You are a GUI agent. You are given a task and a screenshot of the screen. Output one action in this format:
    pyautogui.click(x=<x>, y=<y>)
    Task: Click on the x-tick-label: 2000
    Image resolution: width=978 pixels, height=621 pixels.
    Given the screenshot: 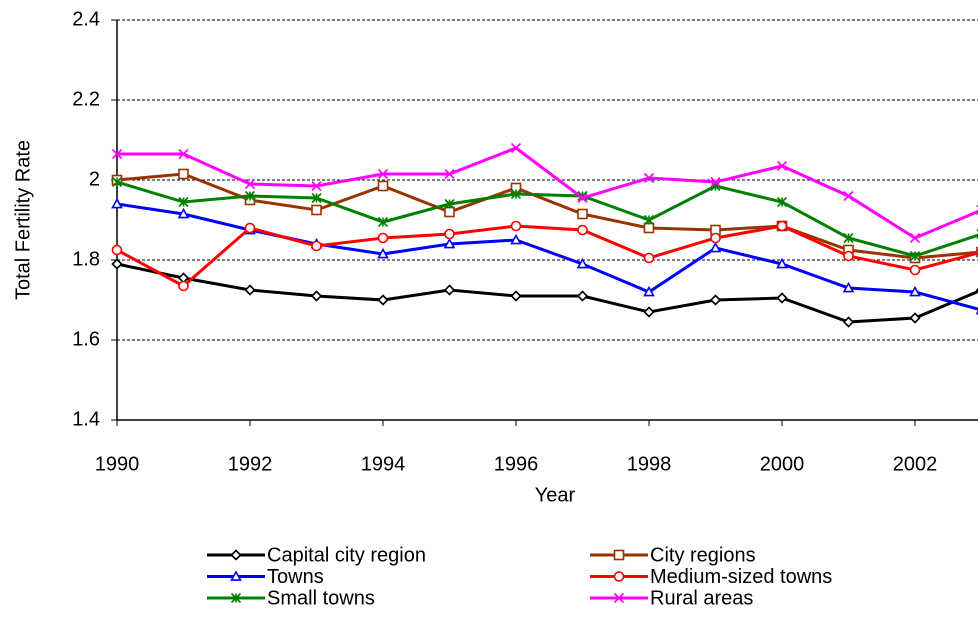 What is the action you would take?
    pyautogui.click(x=782, y=464)
    